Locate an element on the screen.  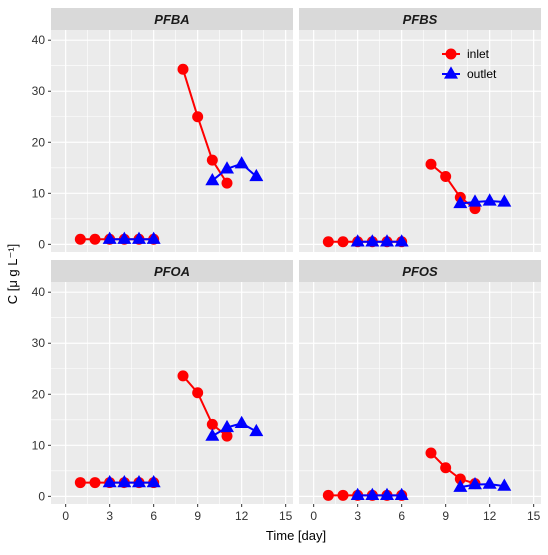
legend: inlet outlet is located at coordinates (469, 64).